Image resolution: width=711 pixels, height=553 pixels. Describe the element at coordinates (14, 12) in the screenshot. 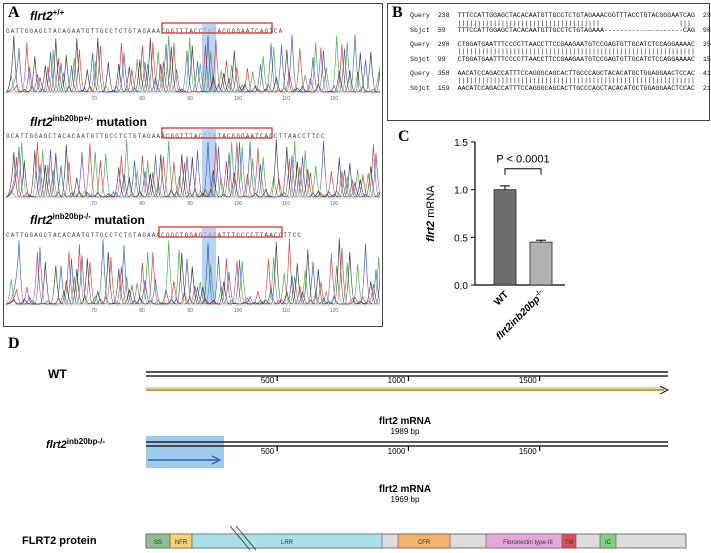

I see `panel-a-label: A` at that location.